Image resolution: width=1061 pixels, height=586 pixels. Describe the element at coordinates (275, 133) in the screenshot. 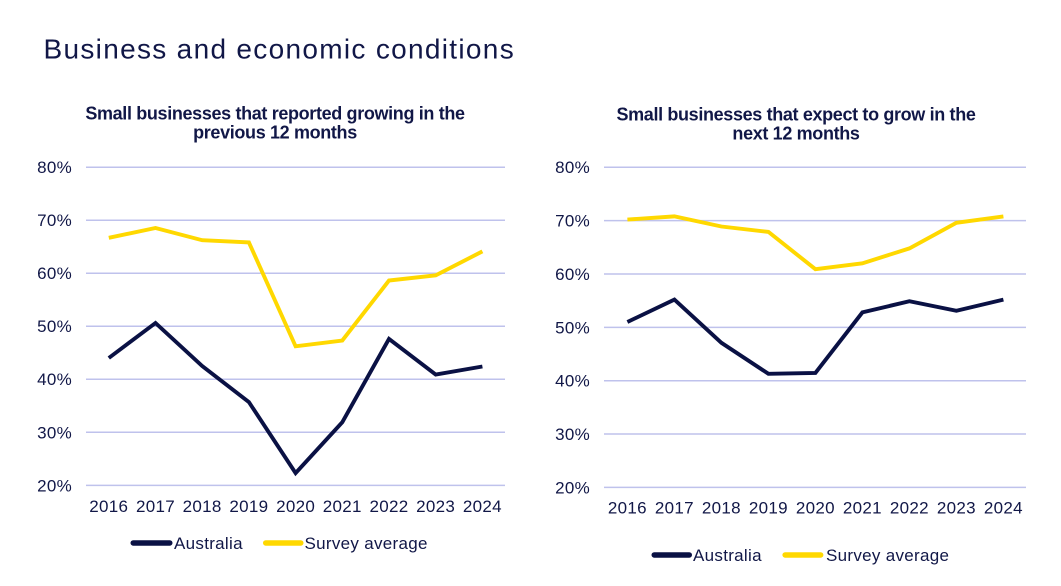

I see `svg-text: previous 12 months` at that location.